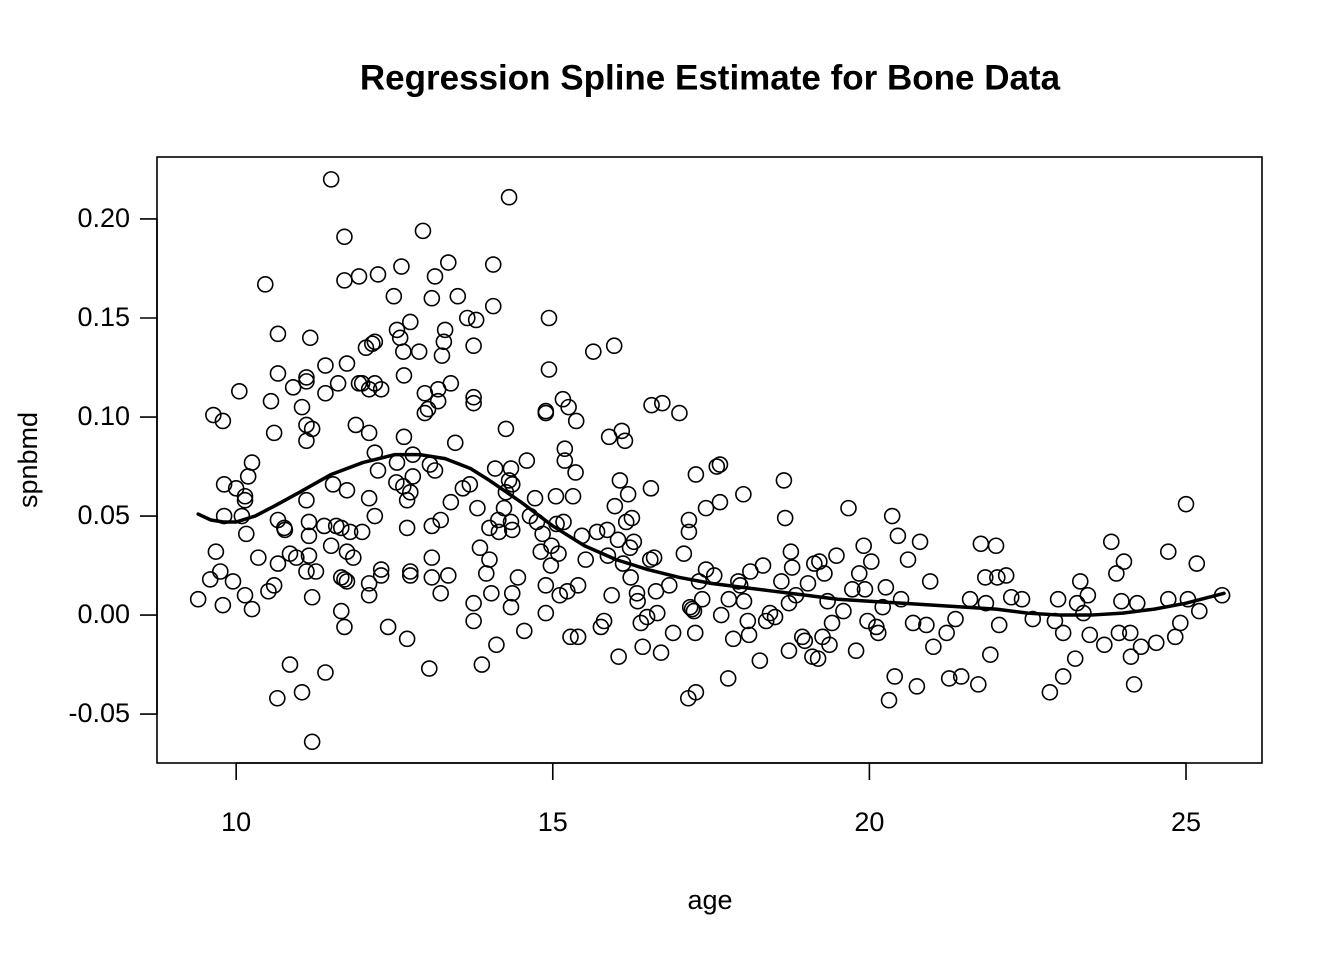  What do you see at coordinates (709, 900) in the screenshot?
I see `x-axis-title: age` at bounding box center [709, 900].